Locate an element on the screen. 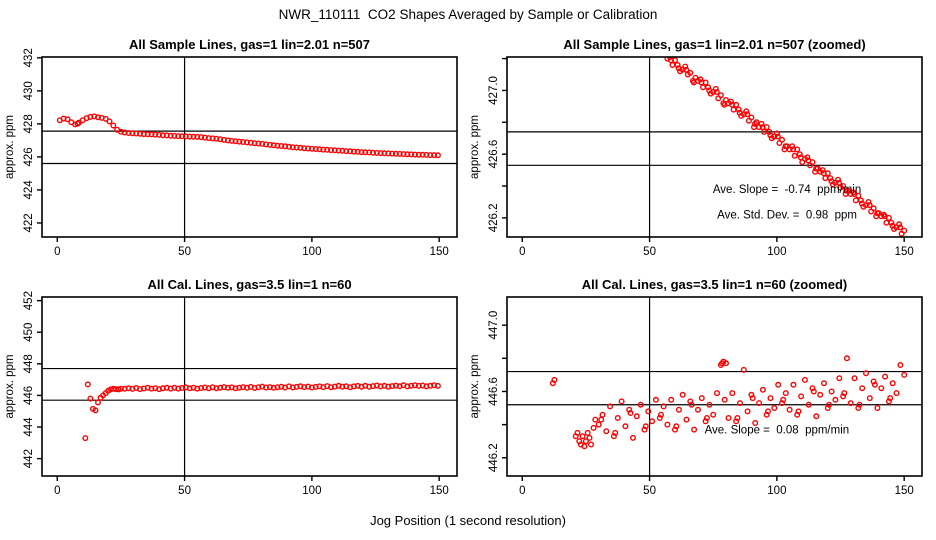  x-tick-label: 50 is located at coordinates (184, 491).